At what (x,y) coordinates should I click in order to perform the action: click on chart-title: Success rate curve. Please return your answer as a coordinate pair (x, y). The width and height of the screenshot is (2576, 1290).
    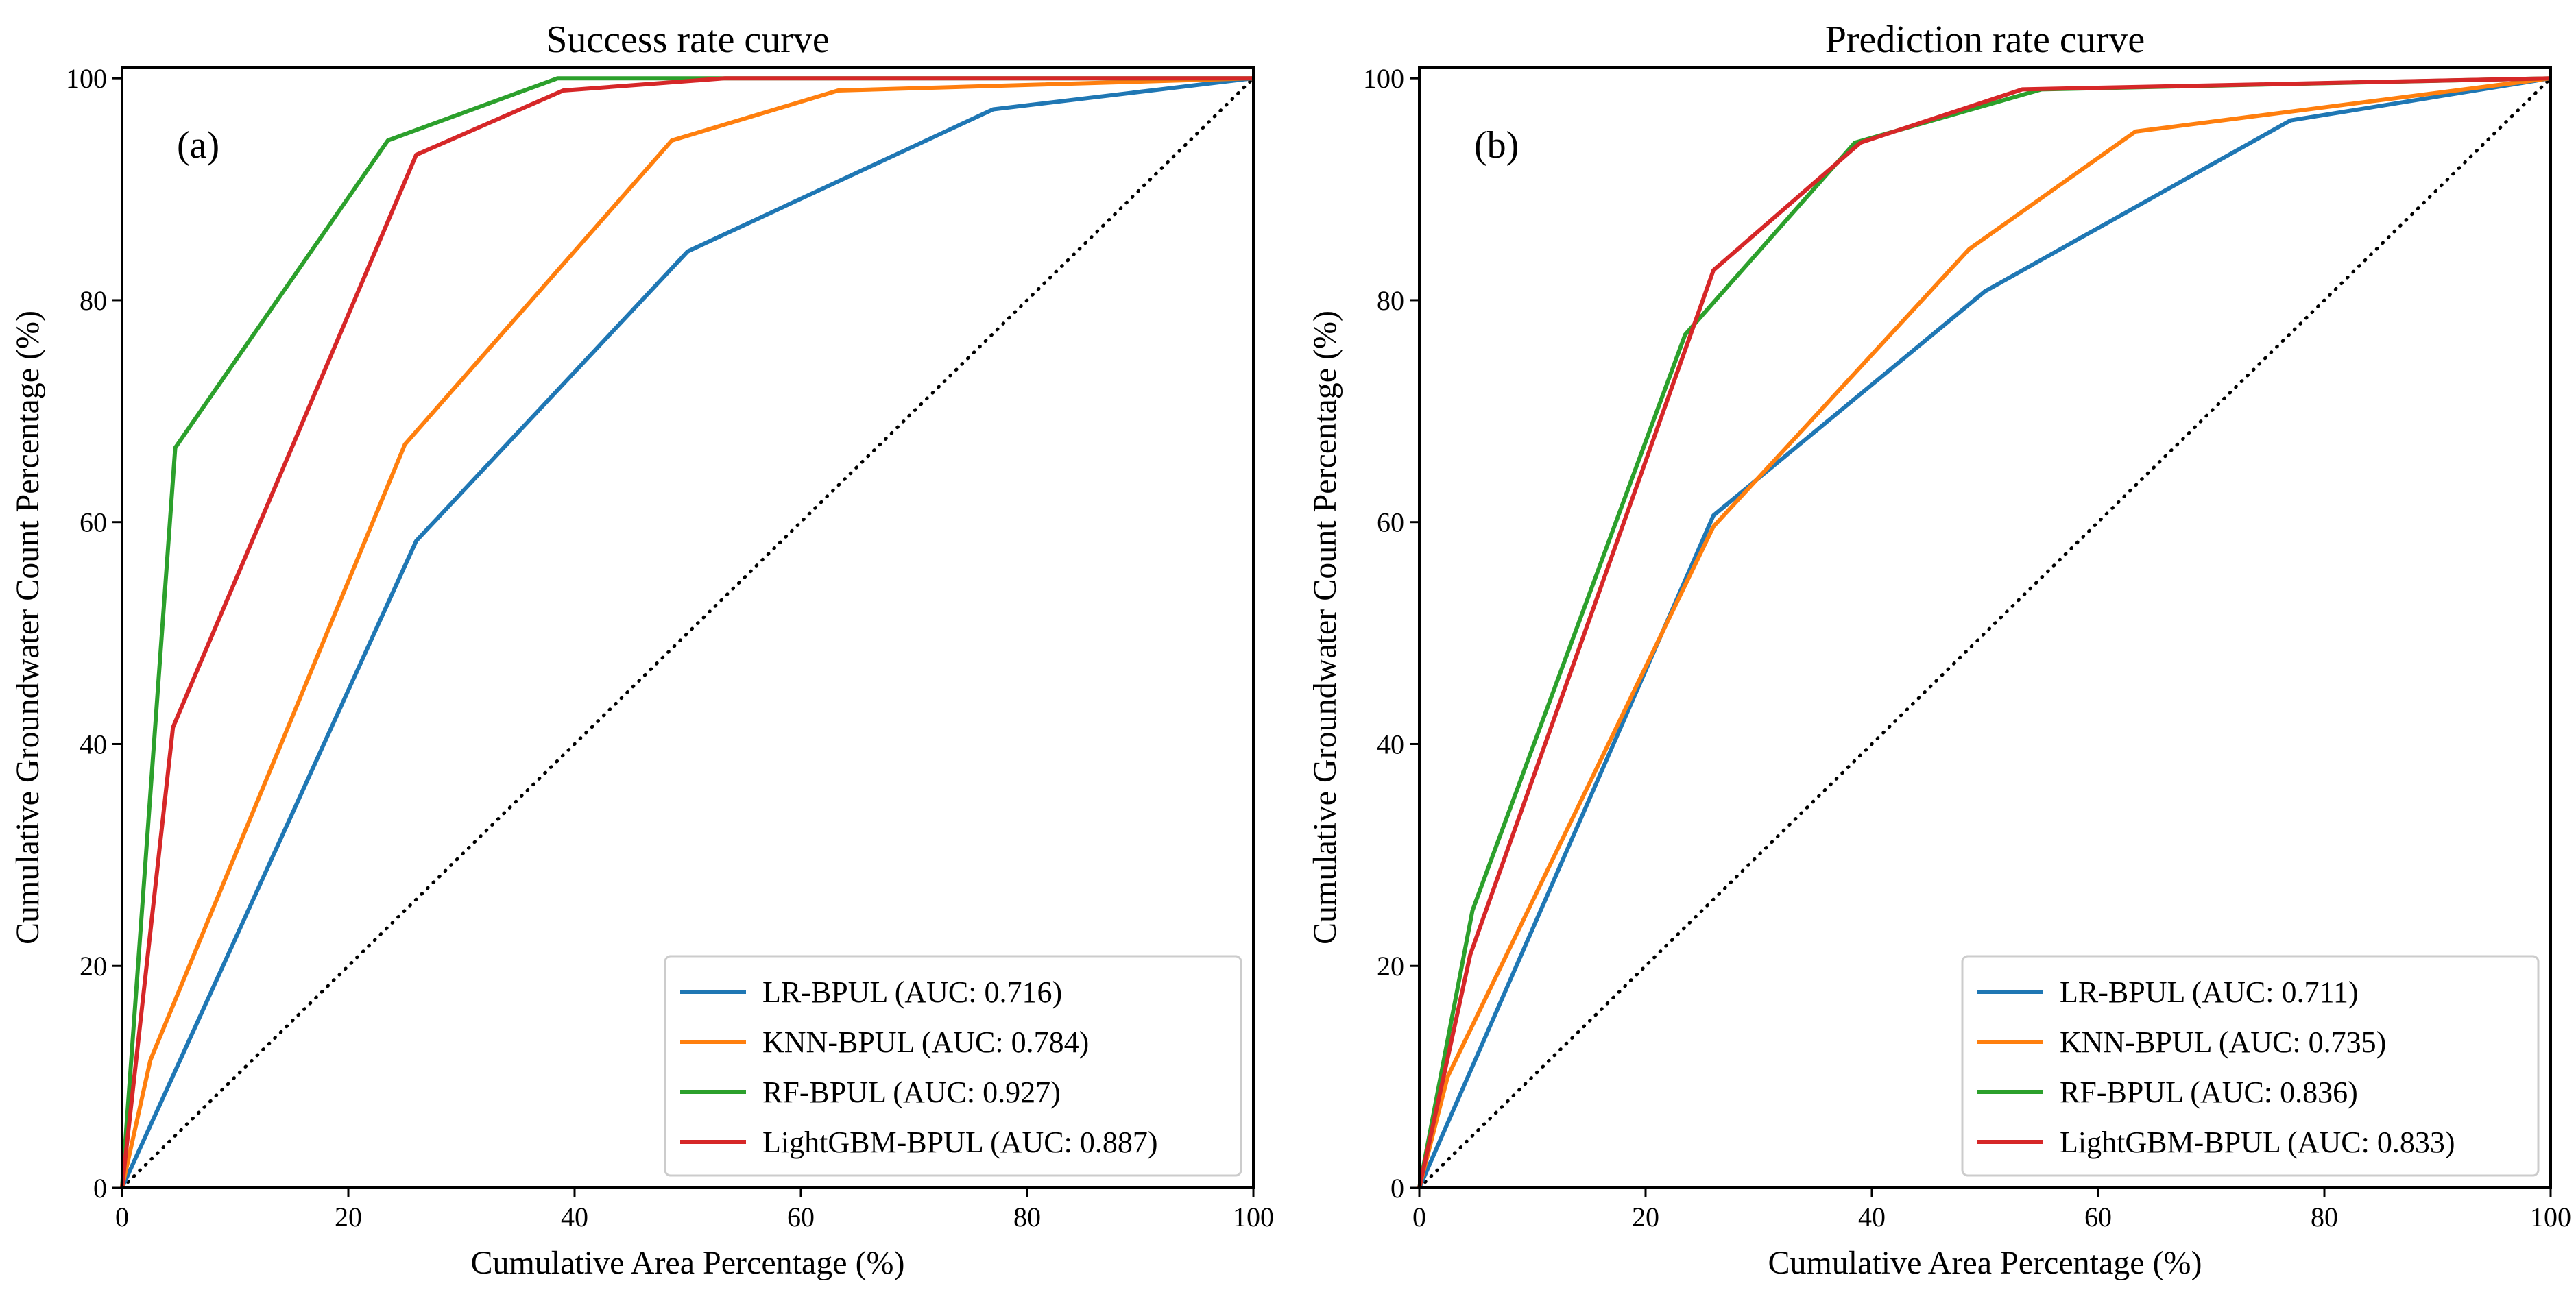
    Looking at the image, I should click on (688, 40).